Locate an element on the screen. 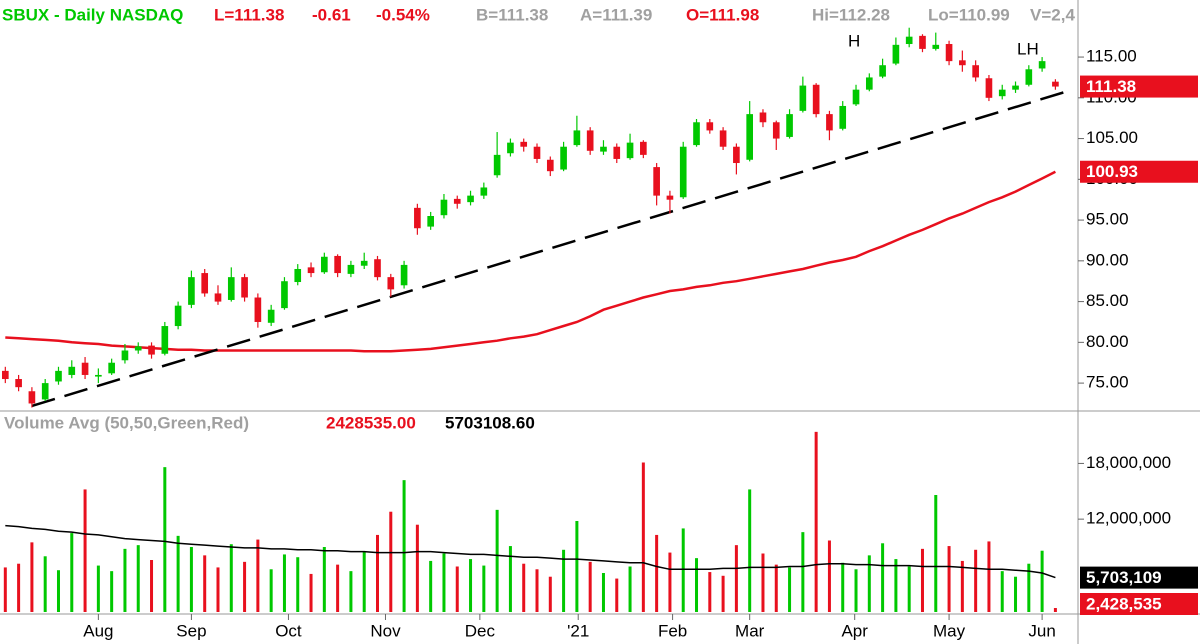 This screenshot has height=644, width=1200. annotation: LH is located at coordinates (1028, 48).